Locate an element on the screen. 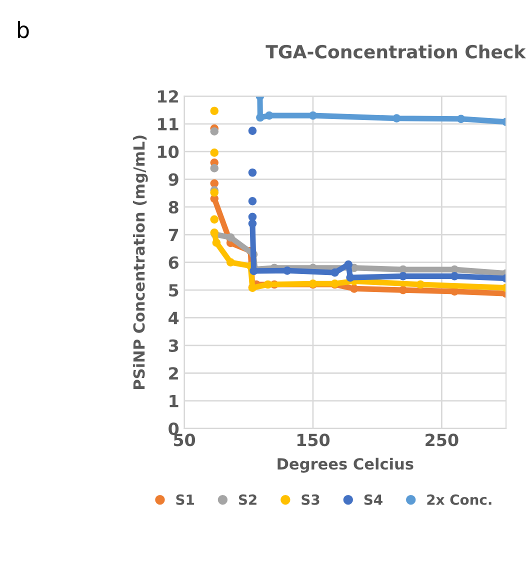 Image resolution: width=531 pixels, height=583 pixels. x-tick-label: 250 is located at coordinates (442, 440).